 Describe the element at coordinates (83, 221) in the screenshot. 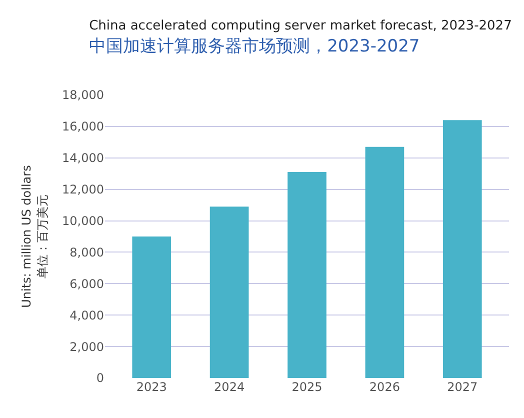

I see `y-tick-label: 10,000` at that location.